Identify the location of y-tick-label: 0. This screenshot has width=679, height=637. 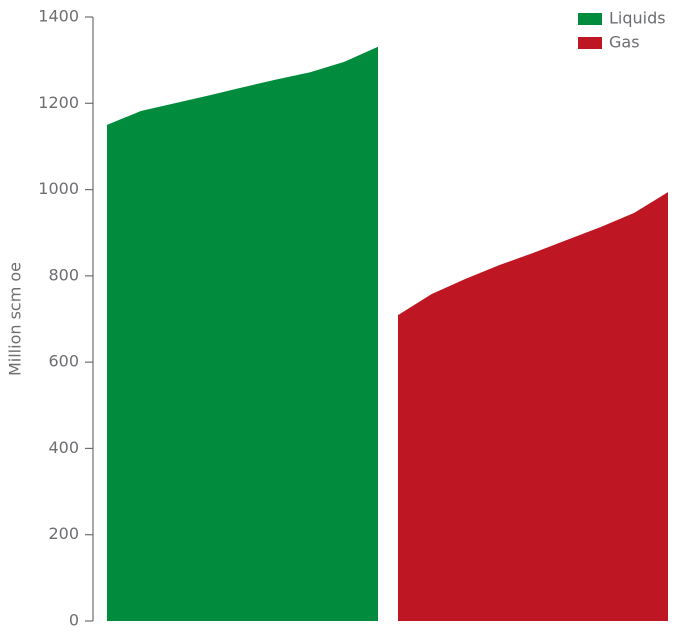
(74, 620).